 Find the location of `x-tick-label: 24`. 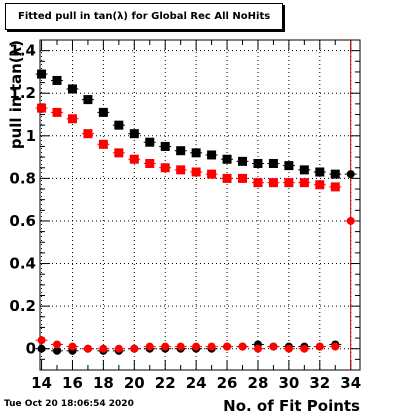

x-tick-label: 24 is located at coordinates (196, 383).